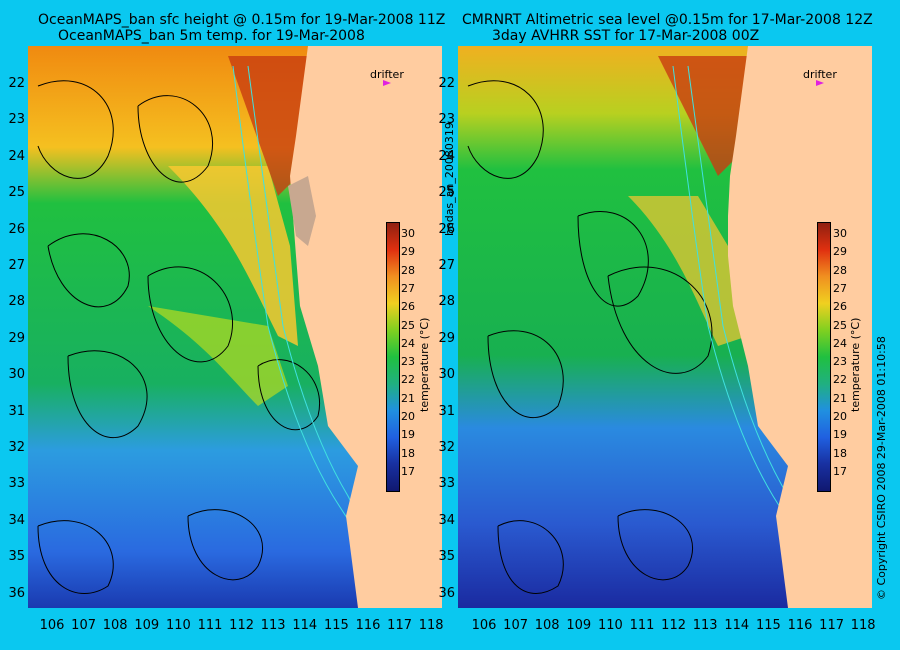  Describe the element at coordinates (365, 327) in the screenshot. I see `left-land` at that location.